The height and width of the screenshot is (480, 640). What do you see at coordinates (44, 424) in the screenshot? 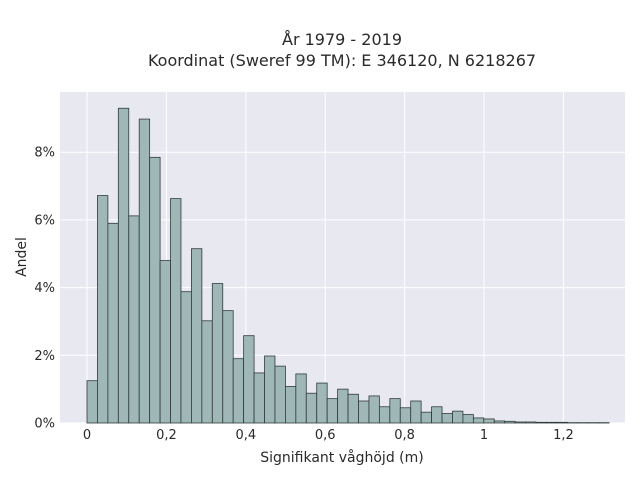
I see `y-tick-label: 0%` at bounding box center [44, 424].